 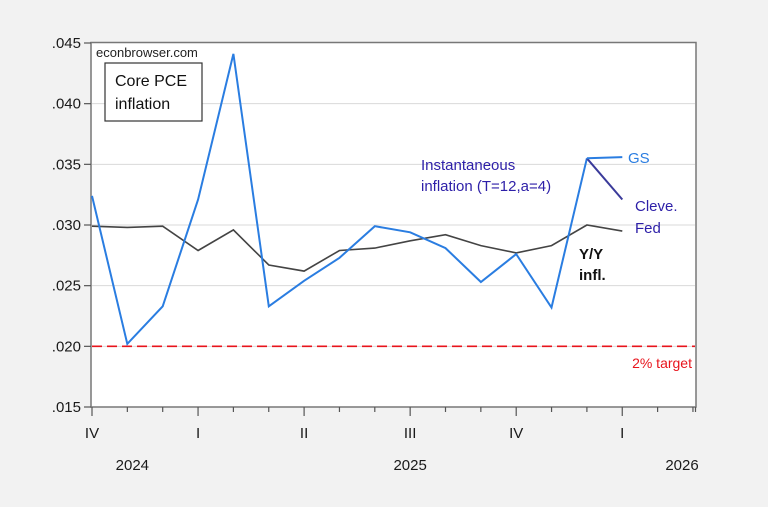 What do you see at coordinates (66, 286) in the screenshot?
I see `y-tick-label: .025` at bounding box center [66, 286].